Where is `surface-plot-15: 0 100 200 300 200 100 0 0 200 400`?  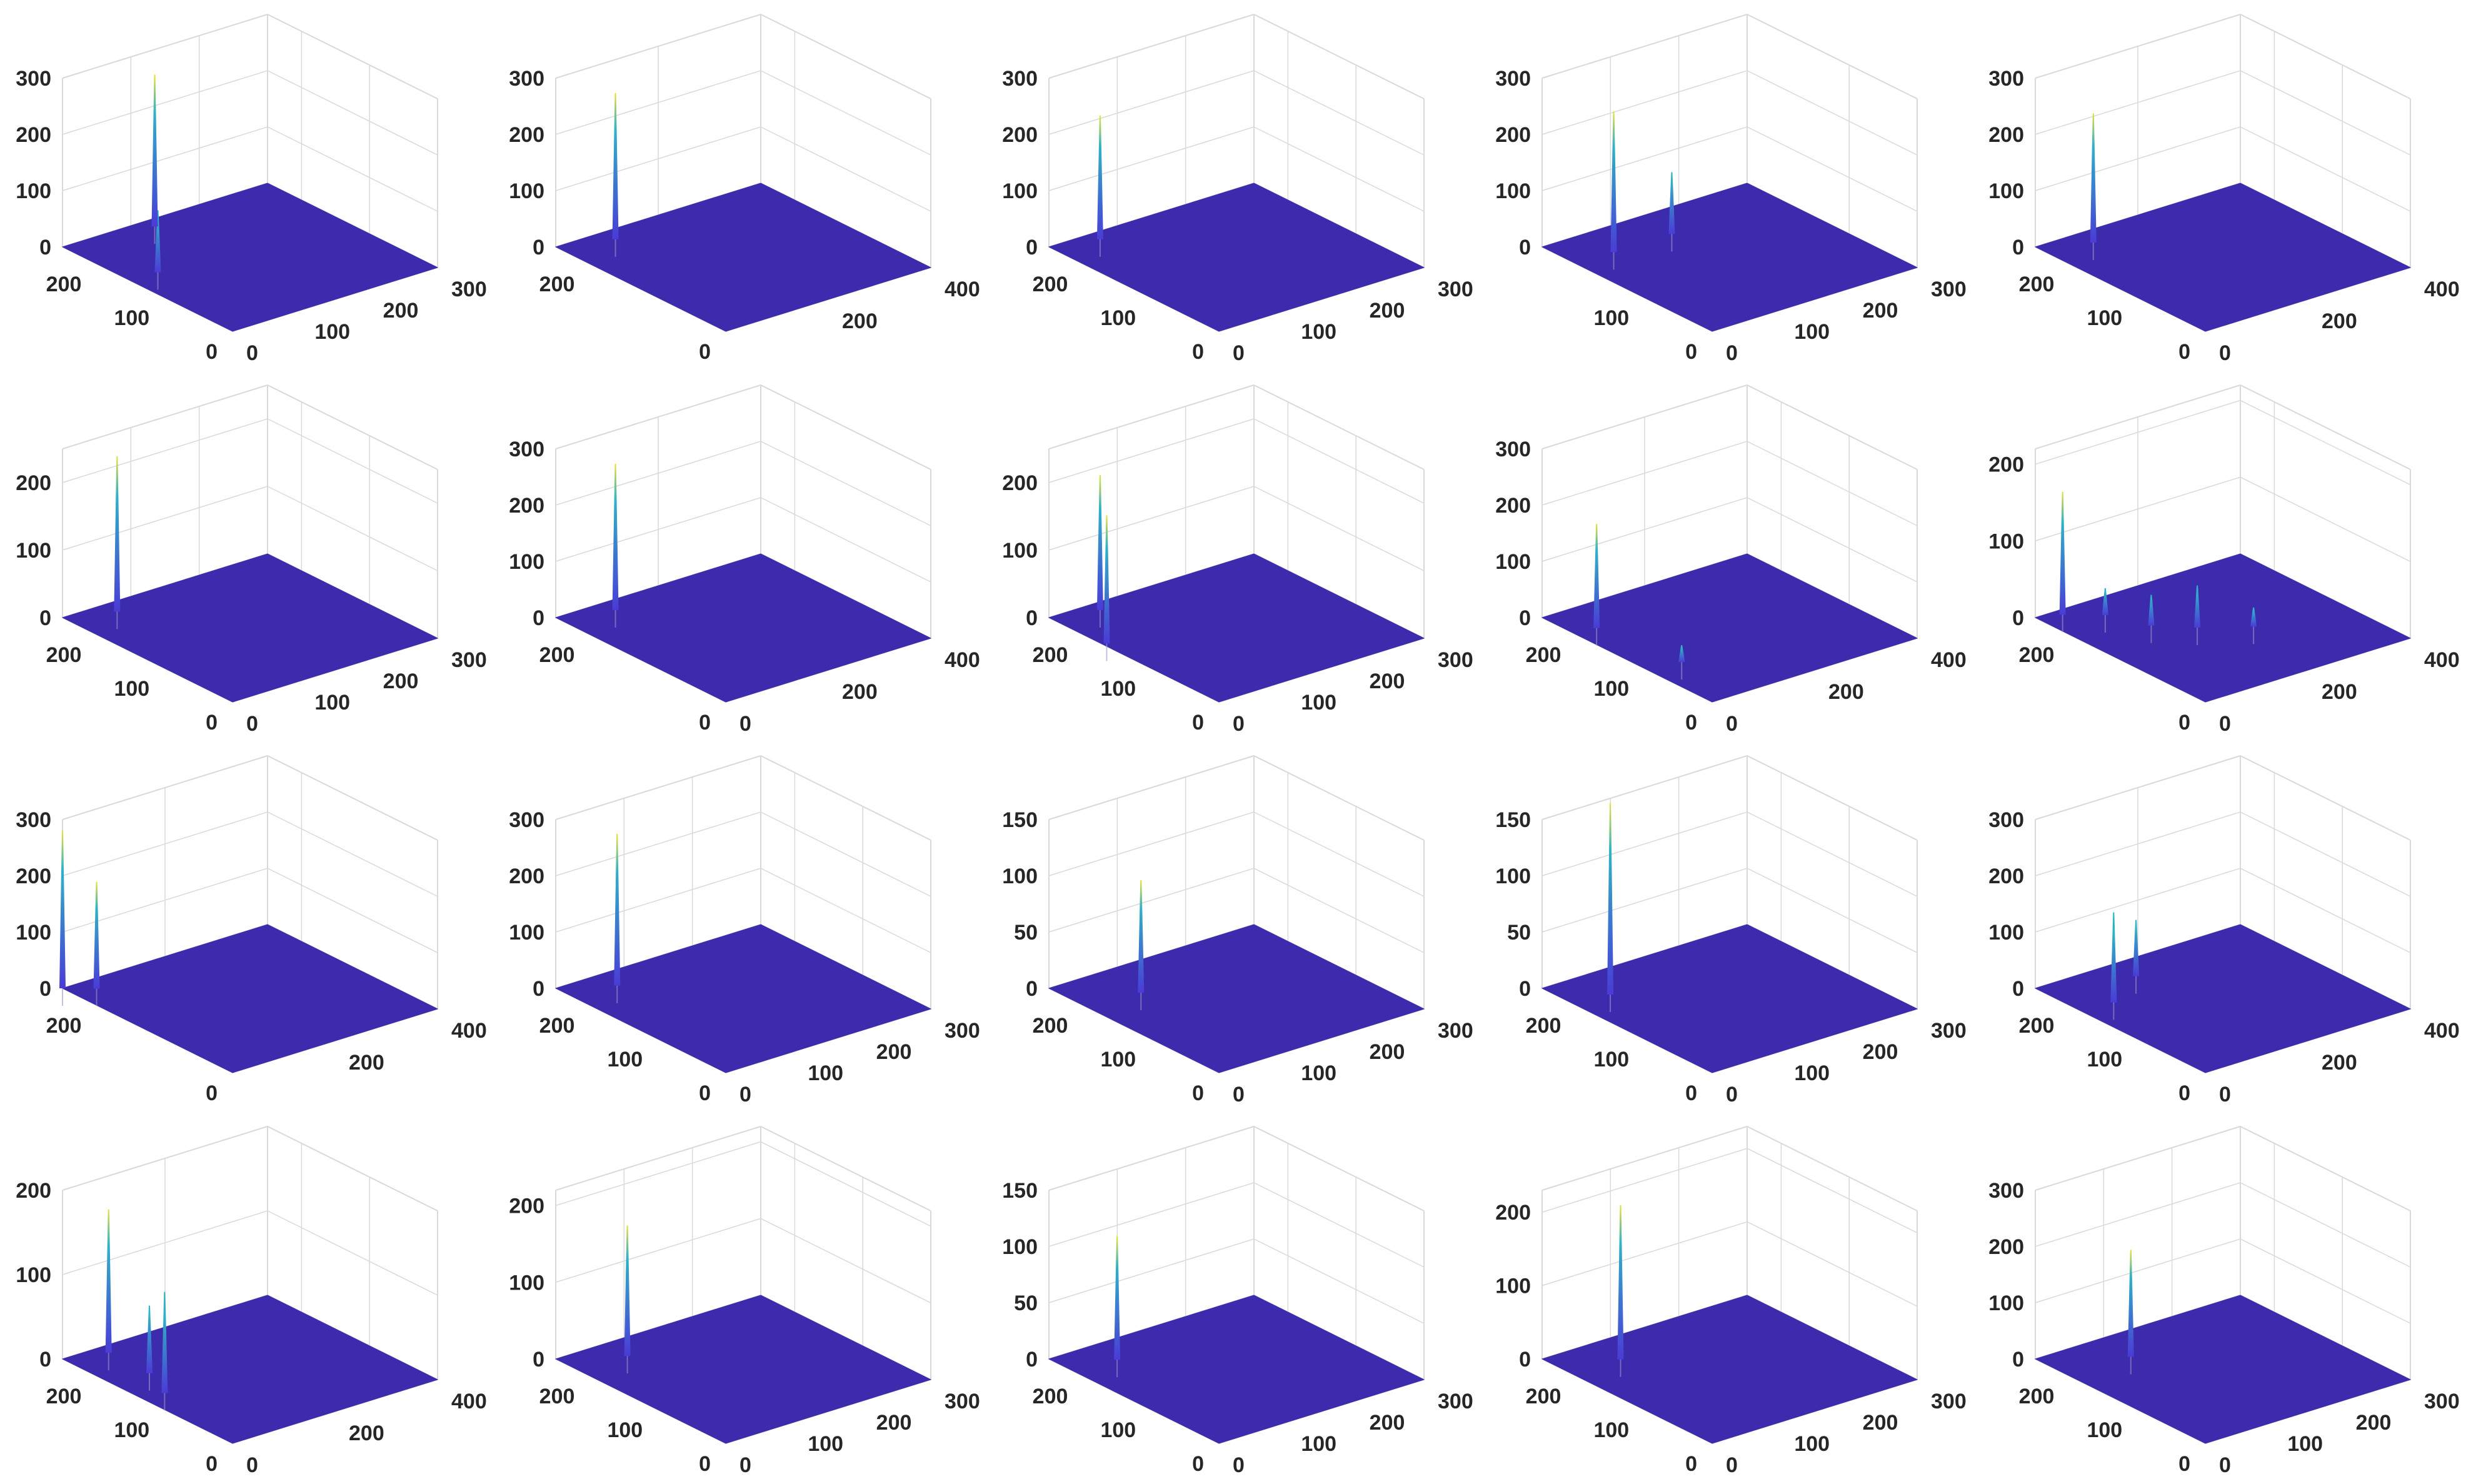
surface-plot-15: 0 100 200 300 200 100 0 0 200 400 is located at coordinates (2219, 927).